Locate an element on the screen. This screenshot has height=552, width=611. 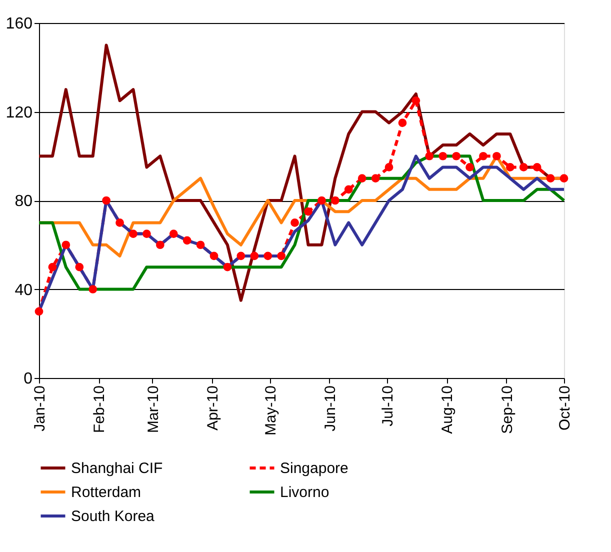
legend-label: Livorno is located at coordinates (305, 492).